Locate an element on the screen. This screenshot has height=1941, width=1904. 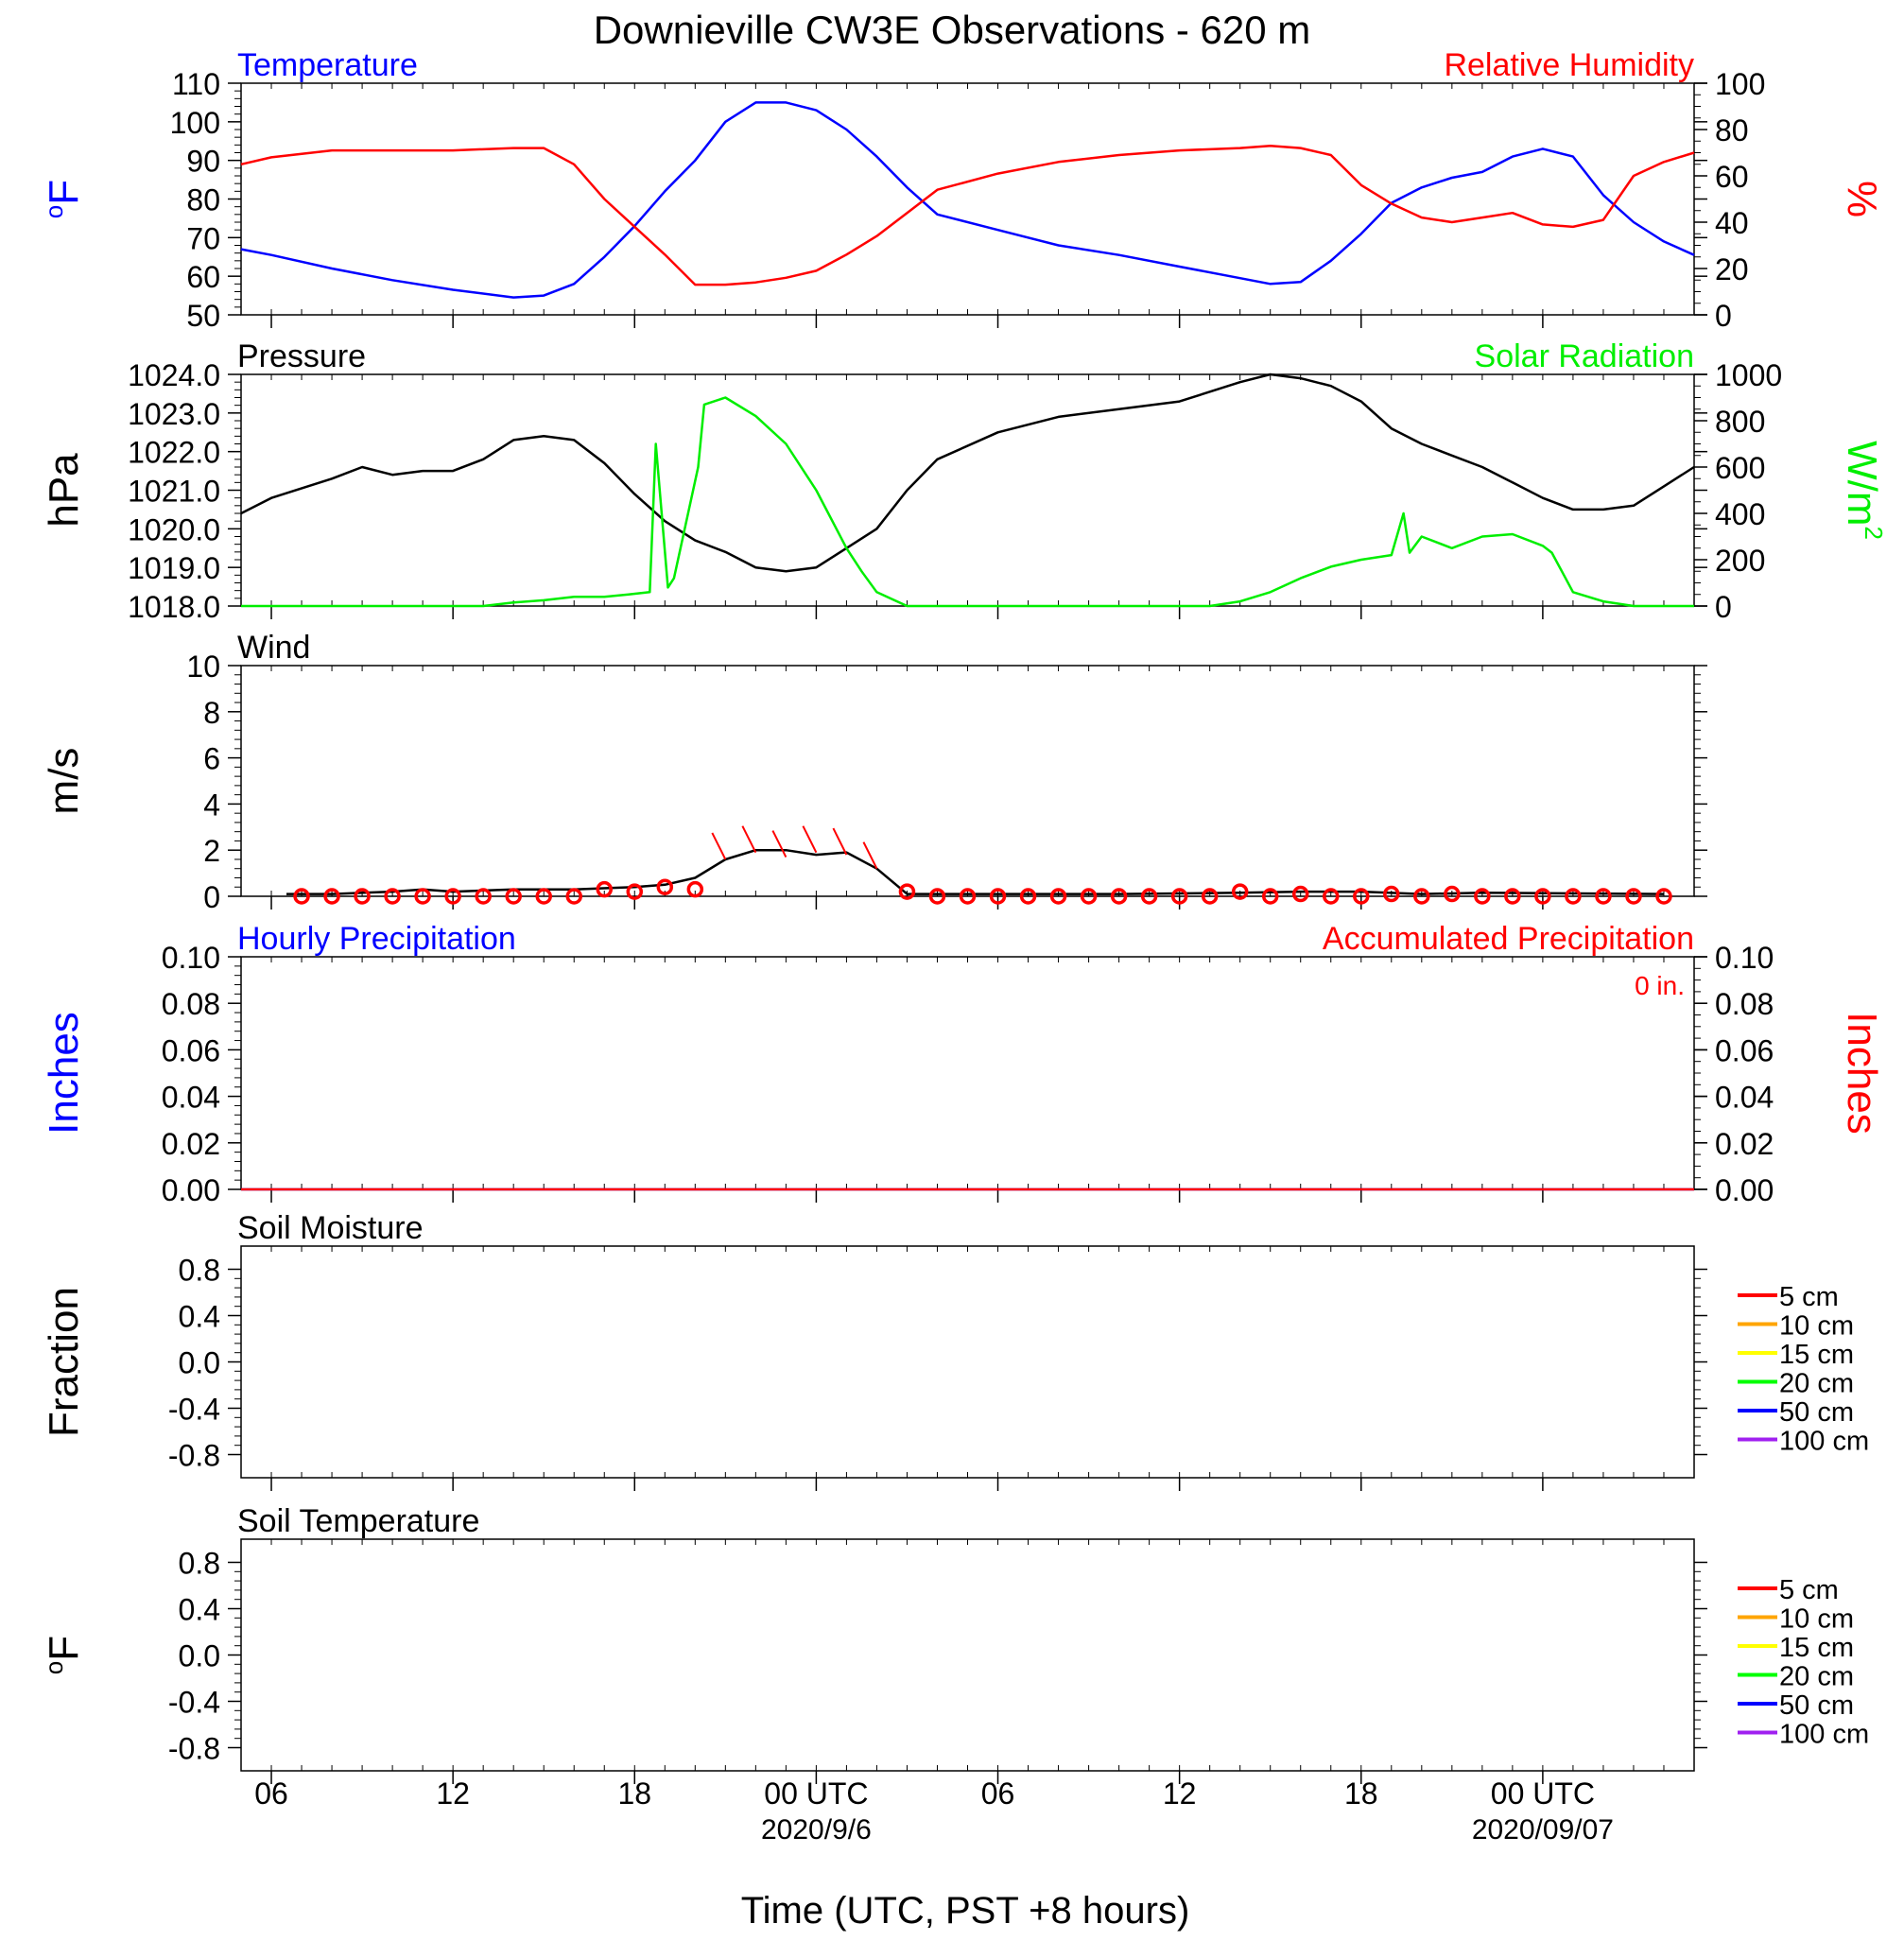
y-tick-label-left: -0.8 is located at coordinates (194, 1749).